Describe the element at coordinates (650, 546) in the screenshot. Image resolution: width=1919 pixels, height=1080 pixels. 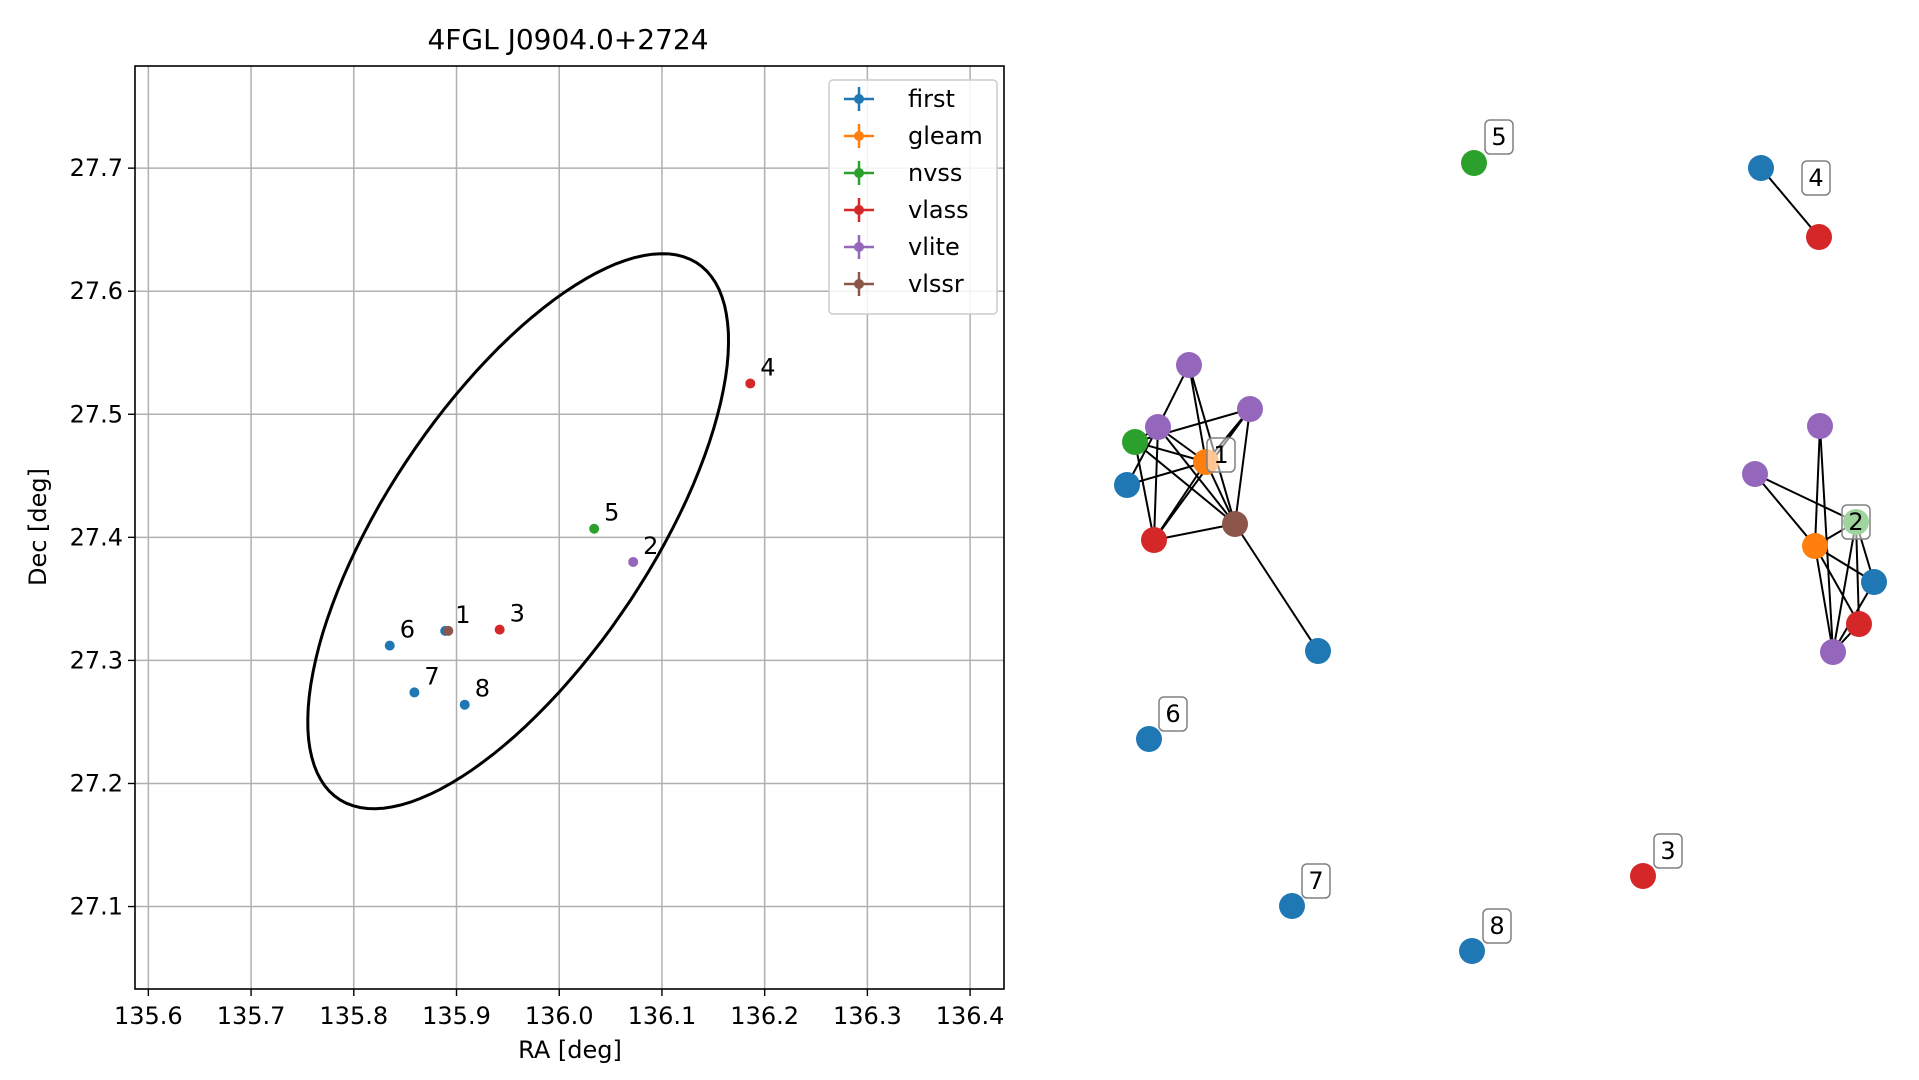
I see `point-label: 2` at that location.